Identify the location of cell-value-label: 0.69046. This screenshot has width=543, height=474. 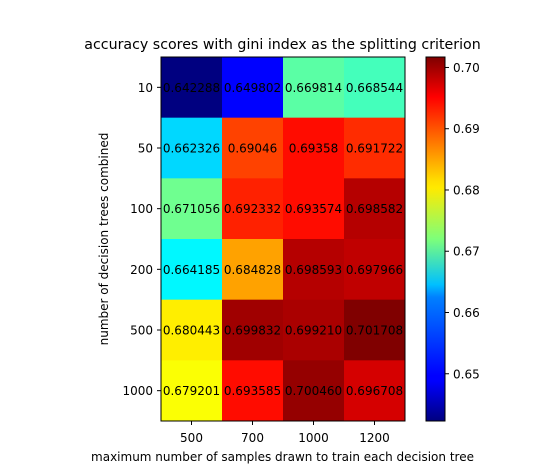
(253, 149).